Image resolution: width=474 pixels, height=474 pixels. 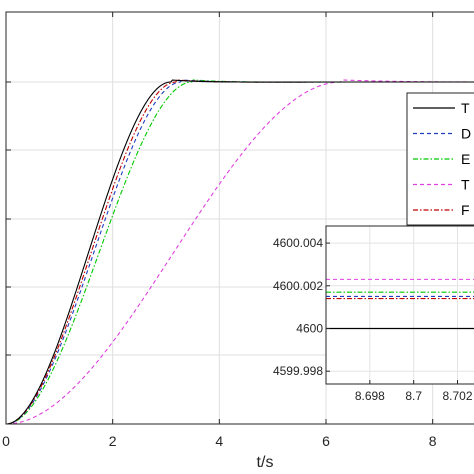 What do you see at coordinates (465, 210) in the screenshot?
I see `legend-label: F` at bounding box center [465, 210].